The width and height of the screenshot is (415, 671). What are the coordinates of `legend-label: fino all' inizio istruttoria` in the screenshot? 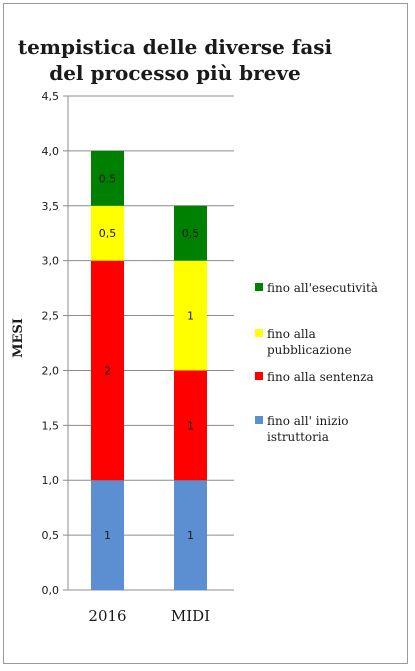 It's located at (308, 429).